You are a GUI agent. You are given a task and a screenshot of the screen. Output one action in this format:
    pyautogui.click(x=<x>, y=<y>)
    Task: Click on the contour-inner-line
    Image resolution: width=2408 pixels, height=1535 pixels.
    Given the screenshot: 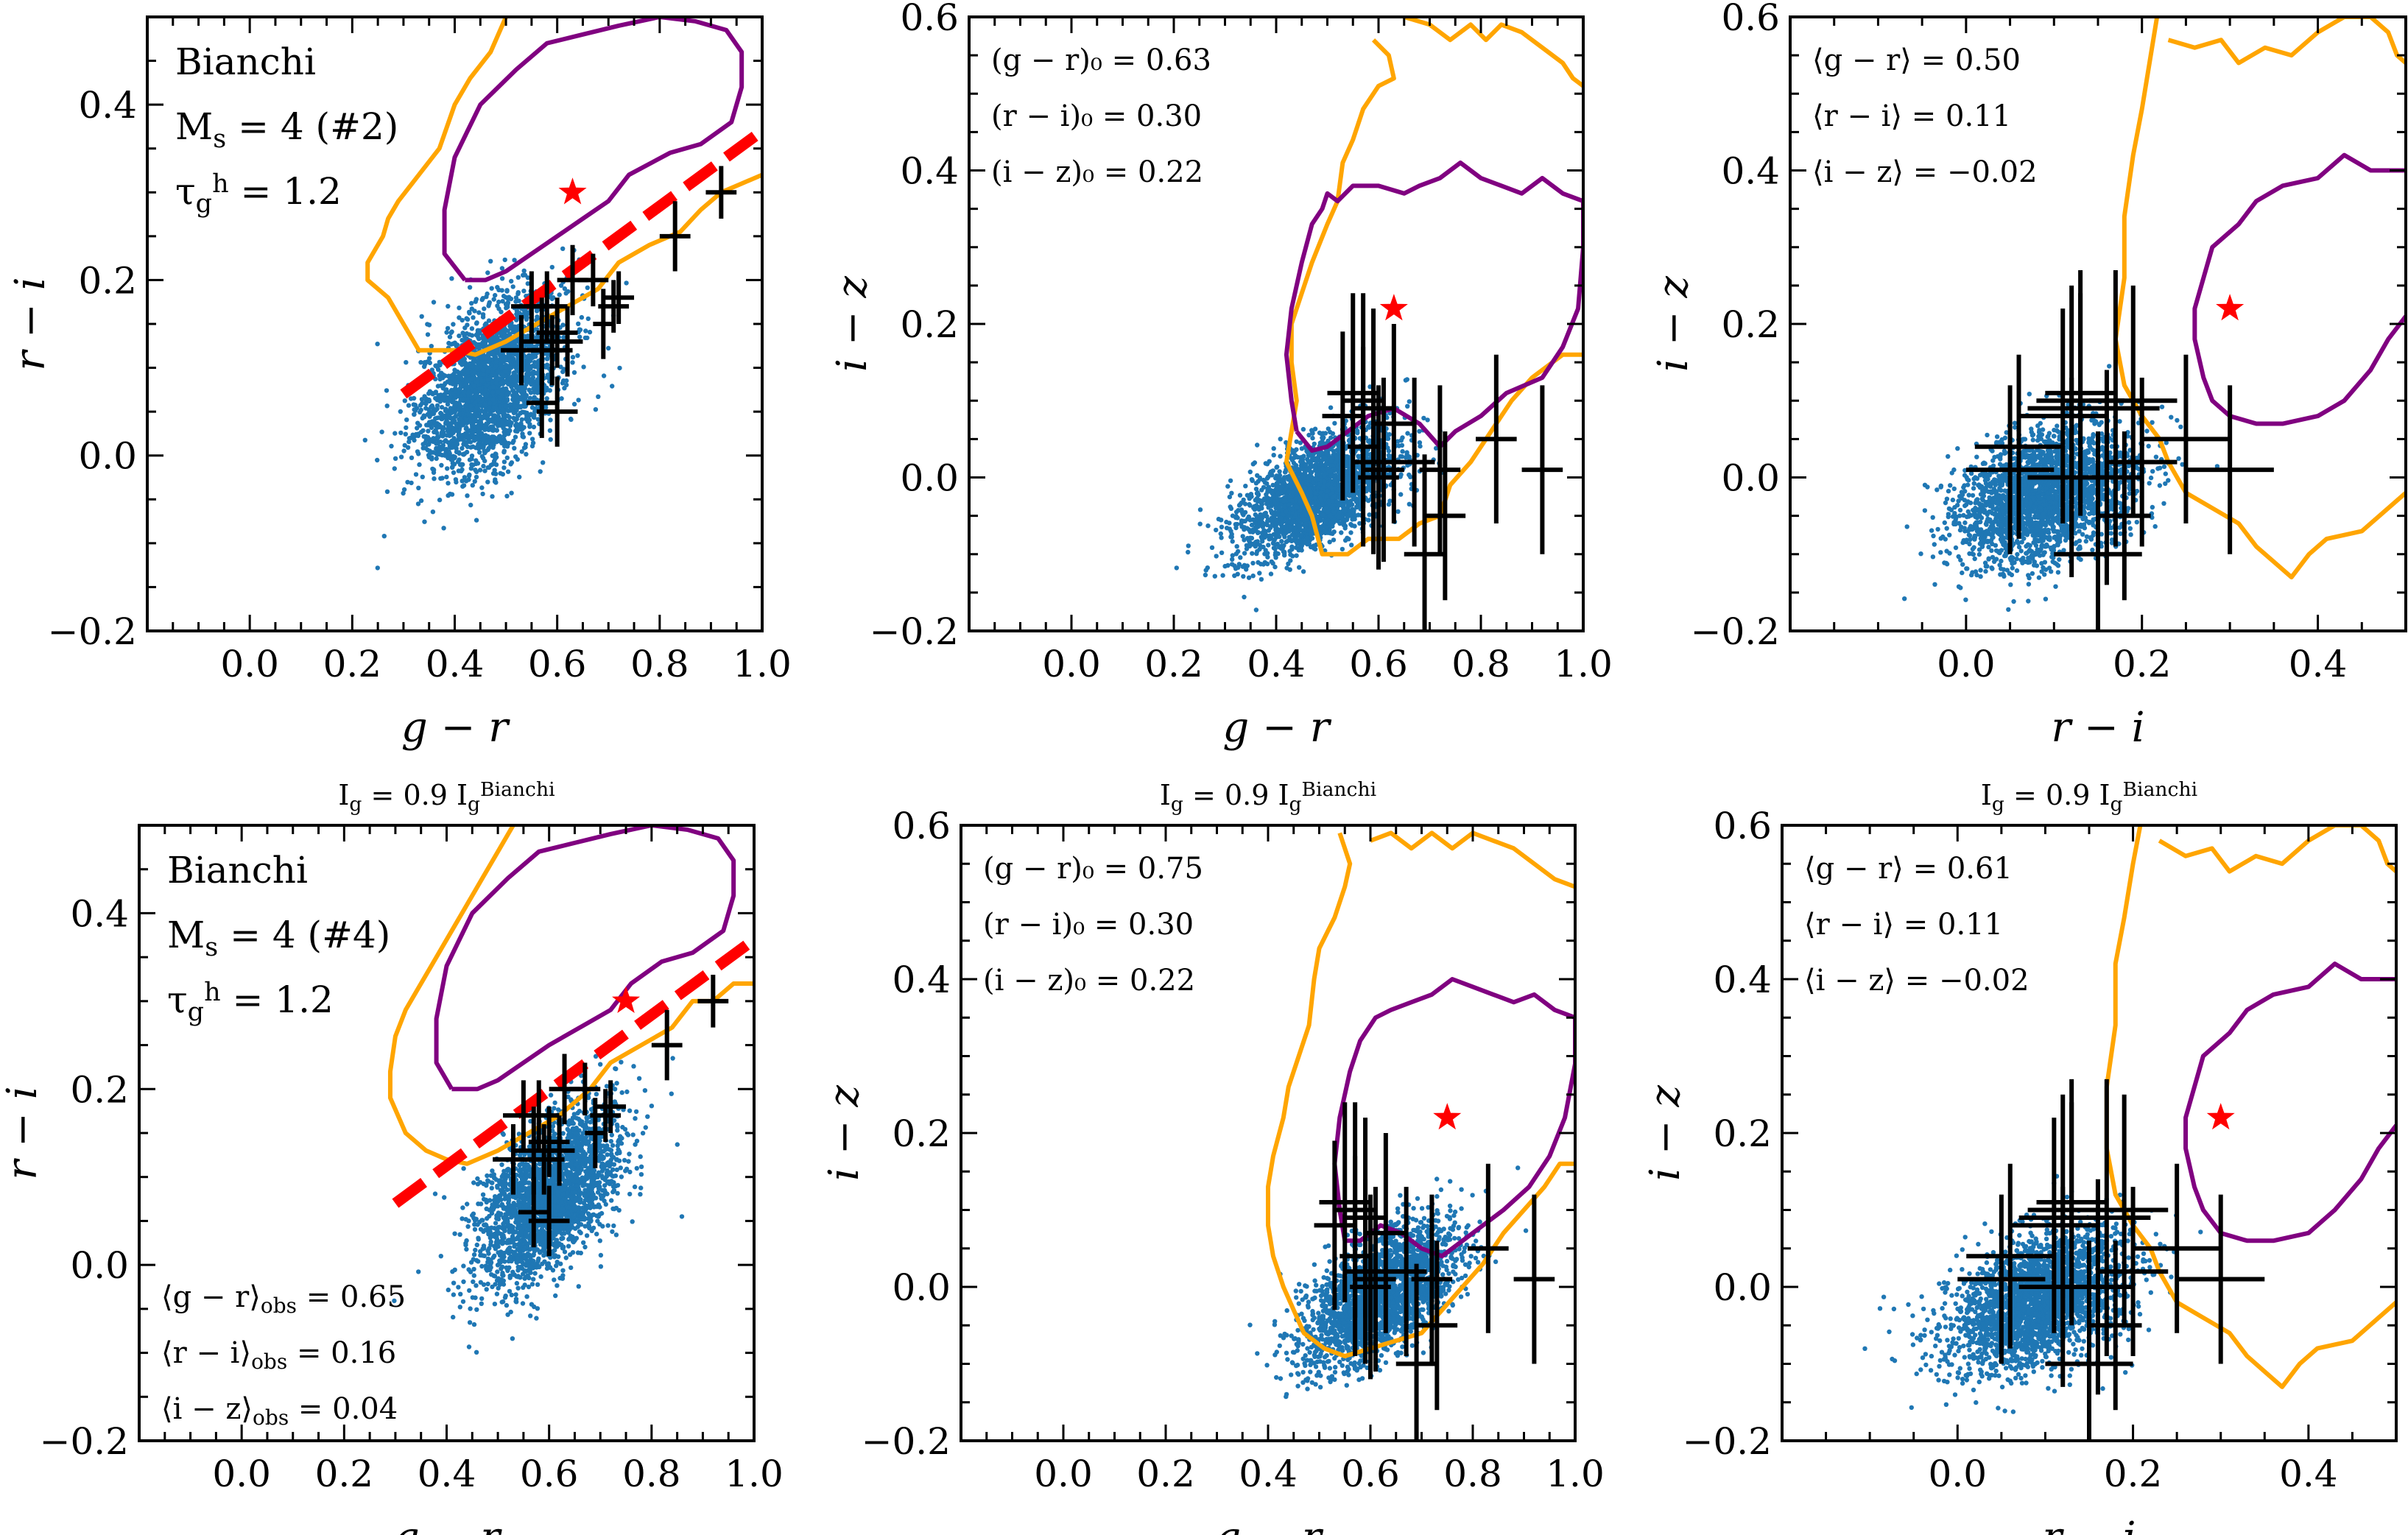 What is the action you would take?
    pyautogui.click(x=593, y=150)
    